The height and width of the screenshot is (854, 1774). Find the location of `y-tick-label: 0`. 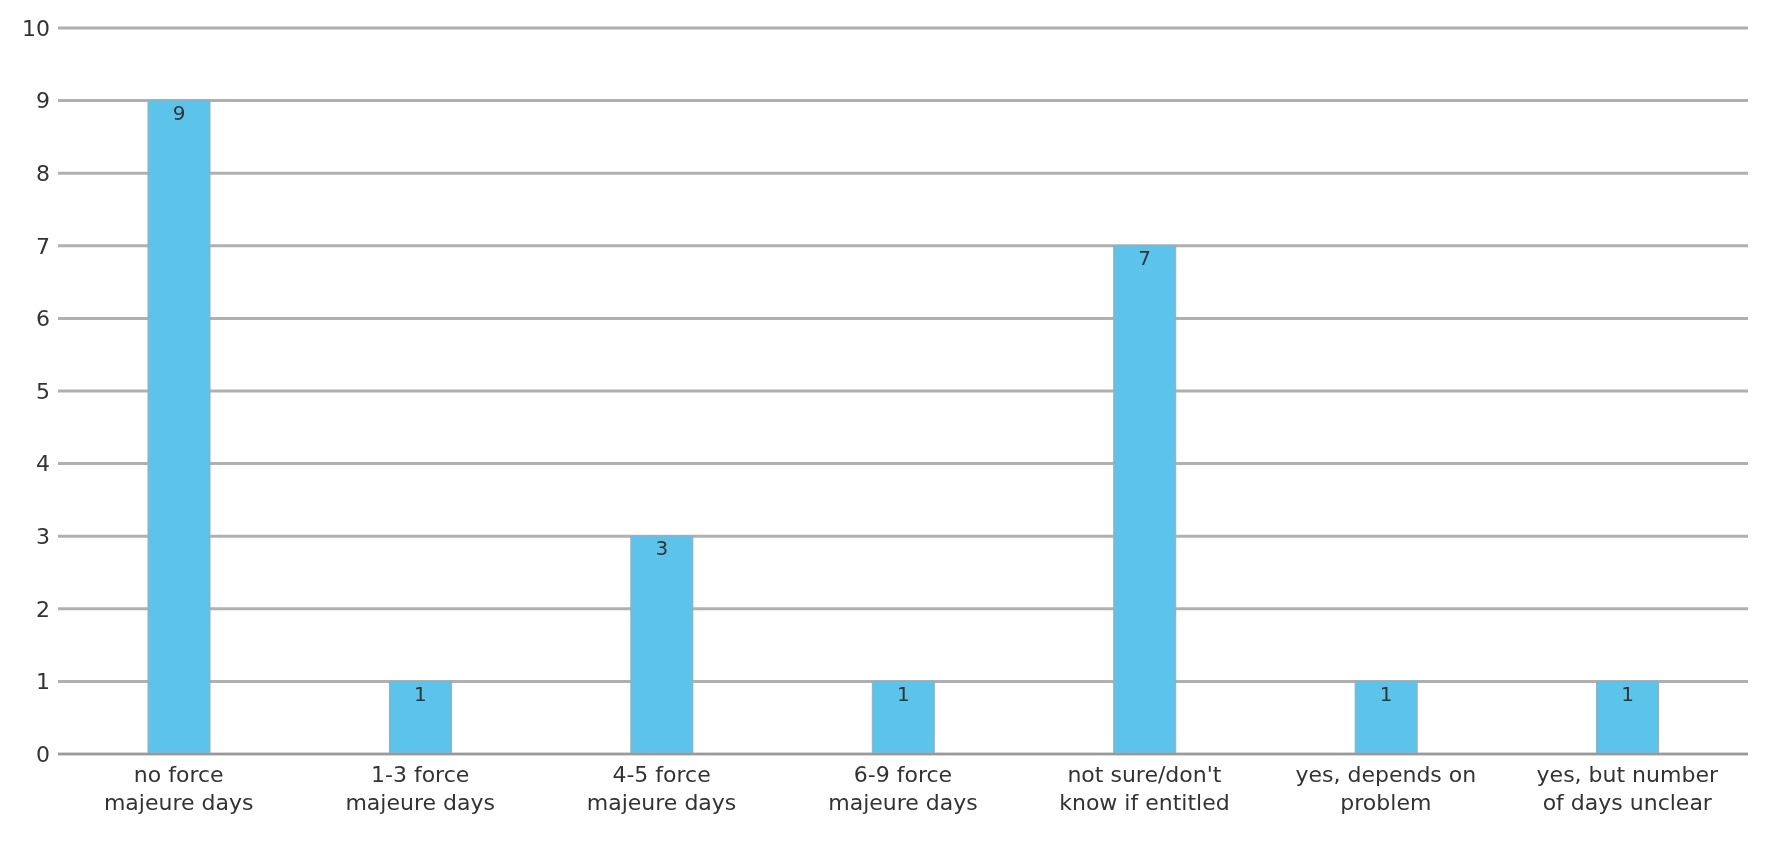

y-tick-label: 0 is located at coordinates (43, 754).